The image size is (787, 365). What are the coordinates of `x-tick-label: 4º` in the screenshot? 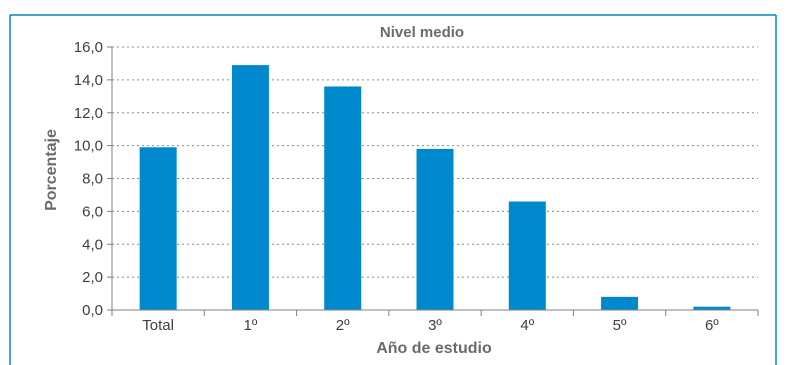 It's located at (527, 325).